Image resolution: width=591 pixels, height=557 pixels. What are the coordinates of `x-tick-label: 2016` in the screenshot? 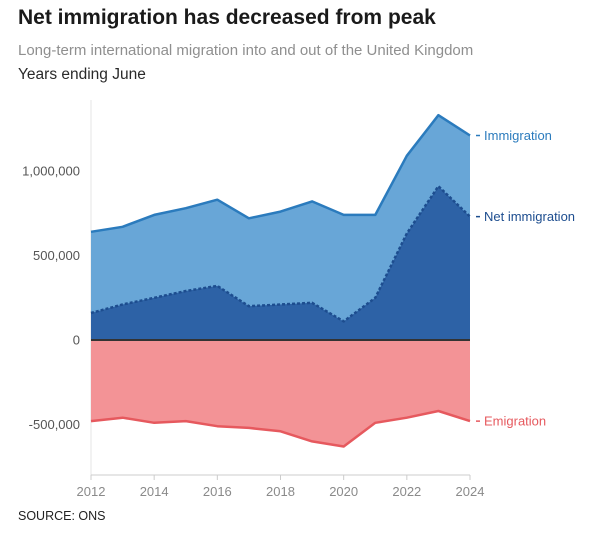 It's located at (217, 491).